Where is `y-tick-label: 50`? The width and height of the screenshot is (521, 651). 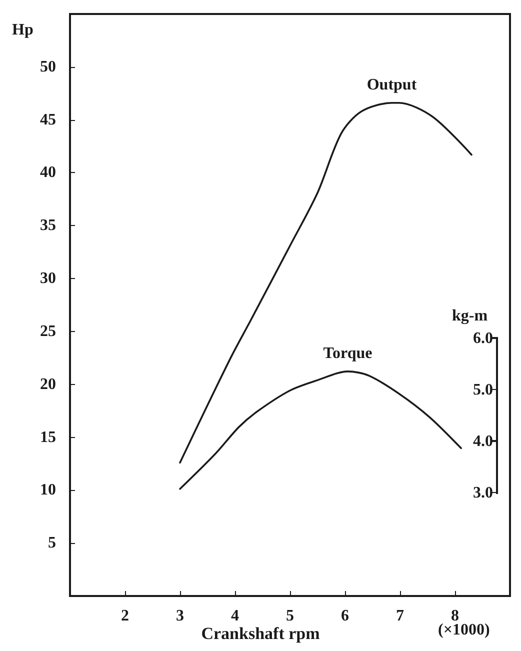 y-tick-label: 50 is located at coordinates (48, 67).